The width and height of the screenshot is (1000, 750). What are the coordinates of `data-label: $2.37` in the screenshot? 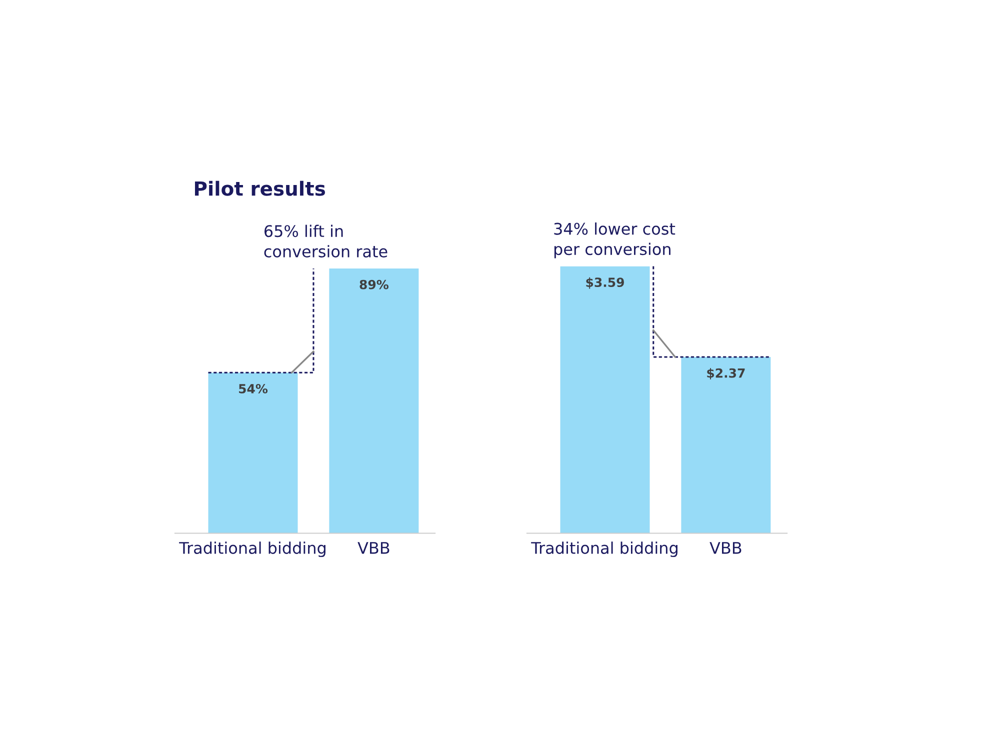 It's located at (726, 374).